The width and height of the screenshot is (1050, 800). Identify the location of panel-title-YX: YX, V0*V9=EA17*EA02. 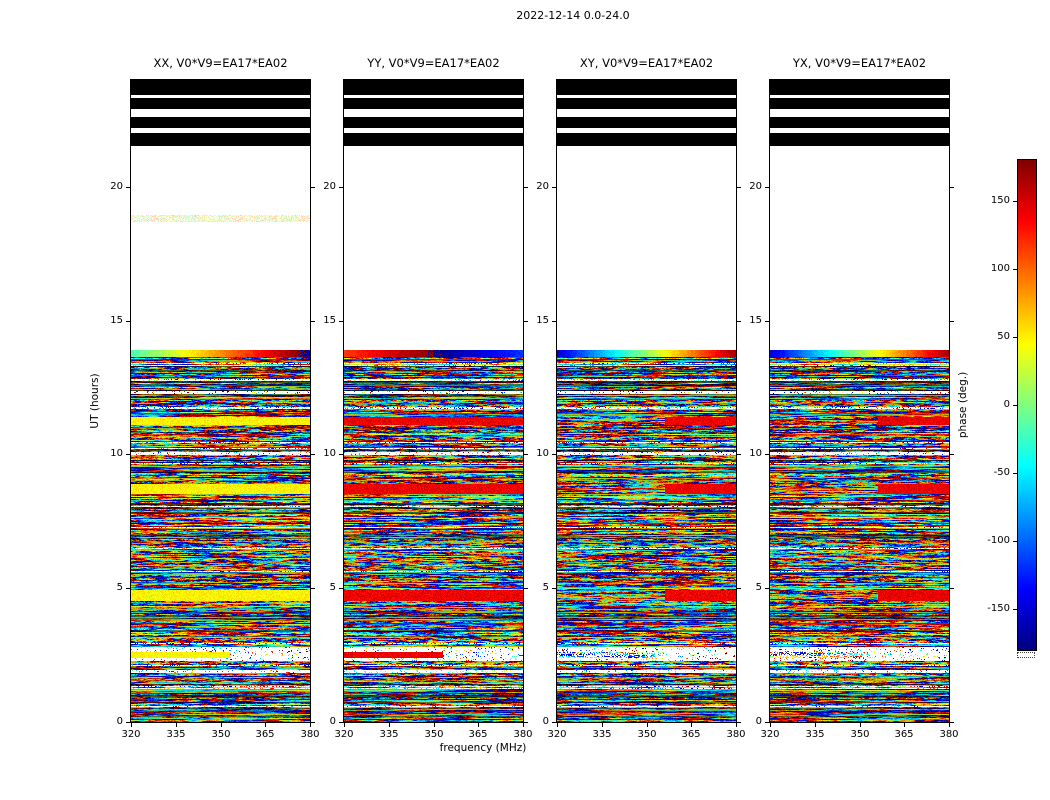
(859, 63).